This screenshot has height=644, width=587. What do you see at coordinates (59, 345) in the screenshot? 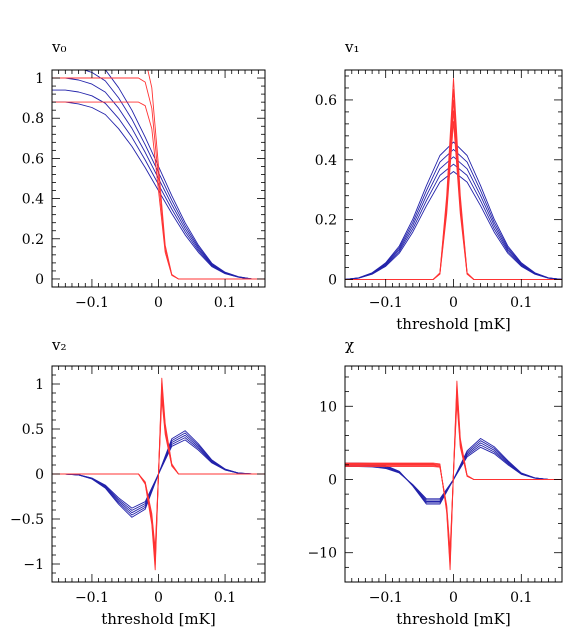
I see `panel-title: v₂` at bounding box center [59, 345].